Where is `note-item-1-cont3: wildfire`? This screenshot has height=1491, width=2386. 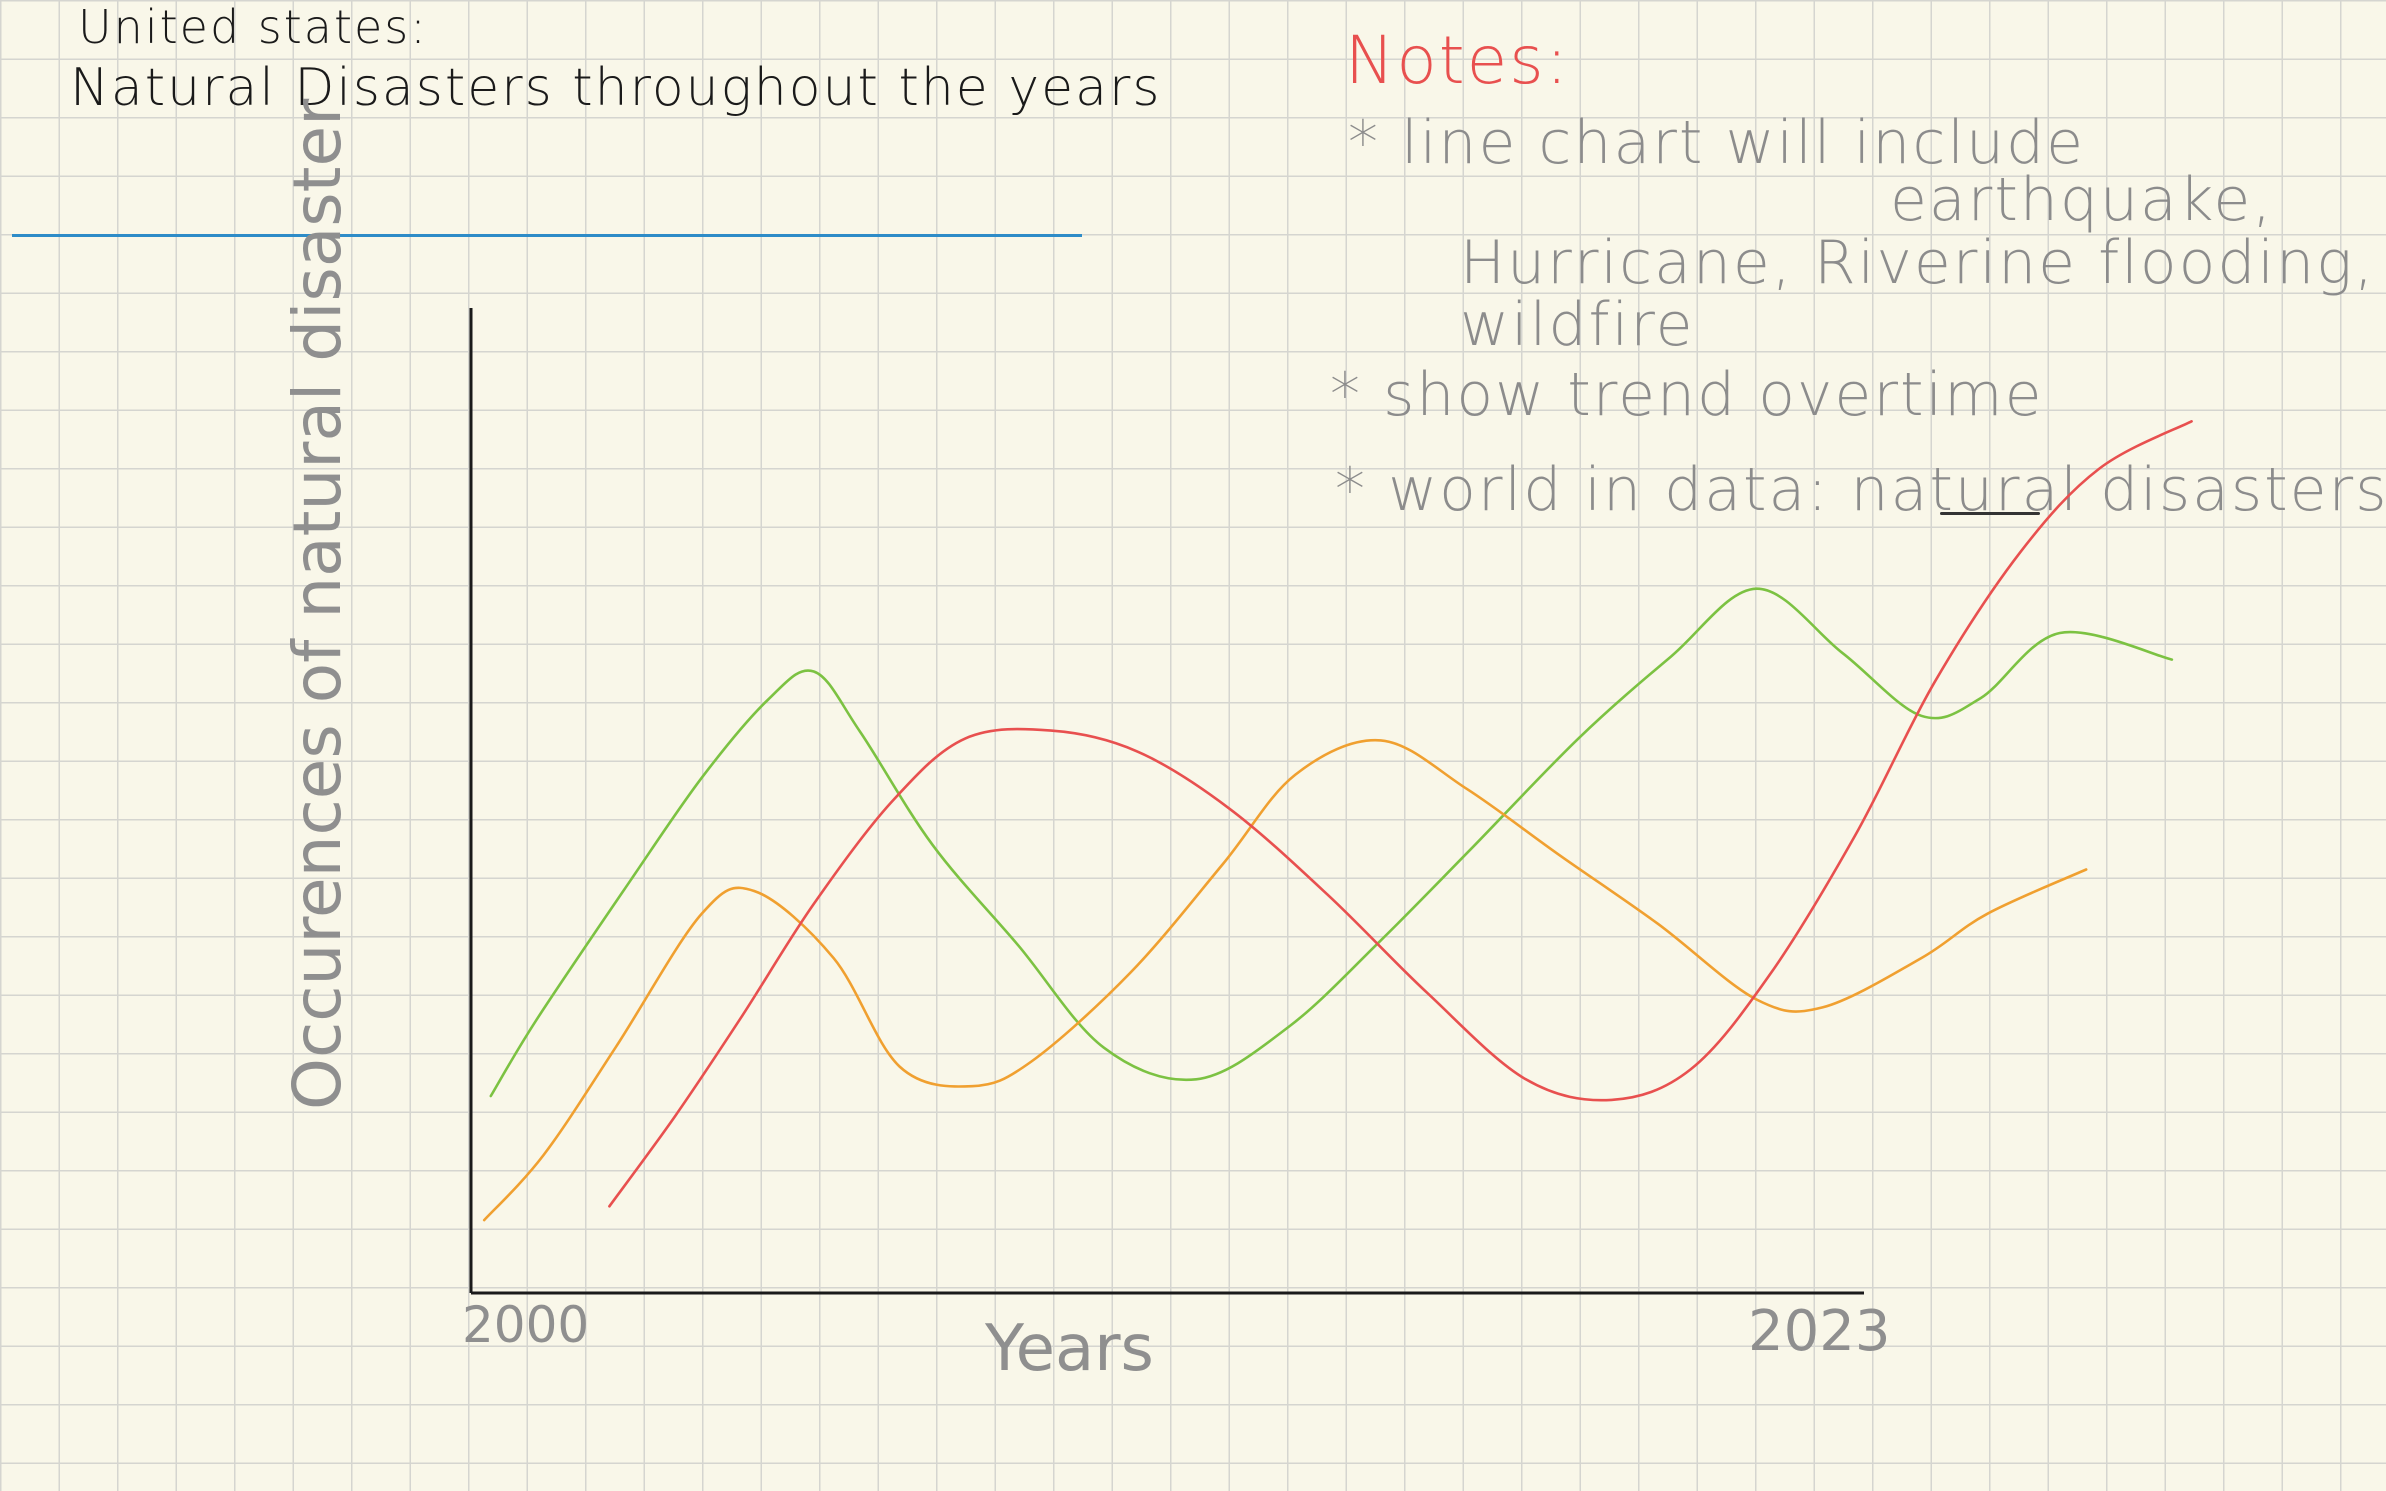
note-item-1-cont3: wildfire is located at coordinates (1577, 325).